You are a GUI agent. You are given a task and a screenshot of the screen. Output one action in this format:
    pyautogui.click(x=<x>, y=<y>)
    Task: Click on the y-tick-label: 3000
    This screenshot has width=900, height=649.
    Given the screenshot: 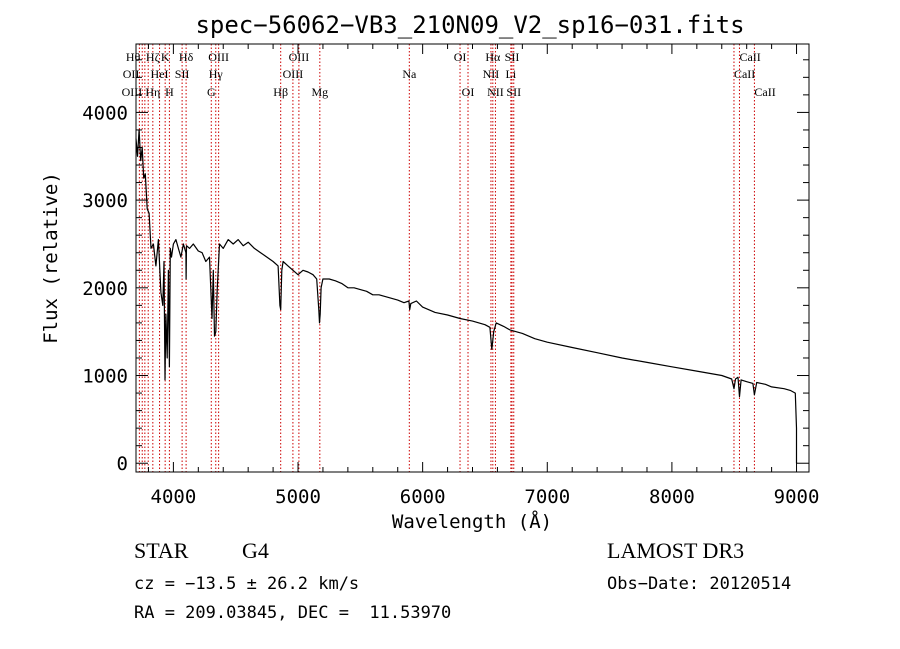 What is the action you would take?
    pyautogui.click(x=105, y=201)
    